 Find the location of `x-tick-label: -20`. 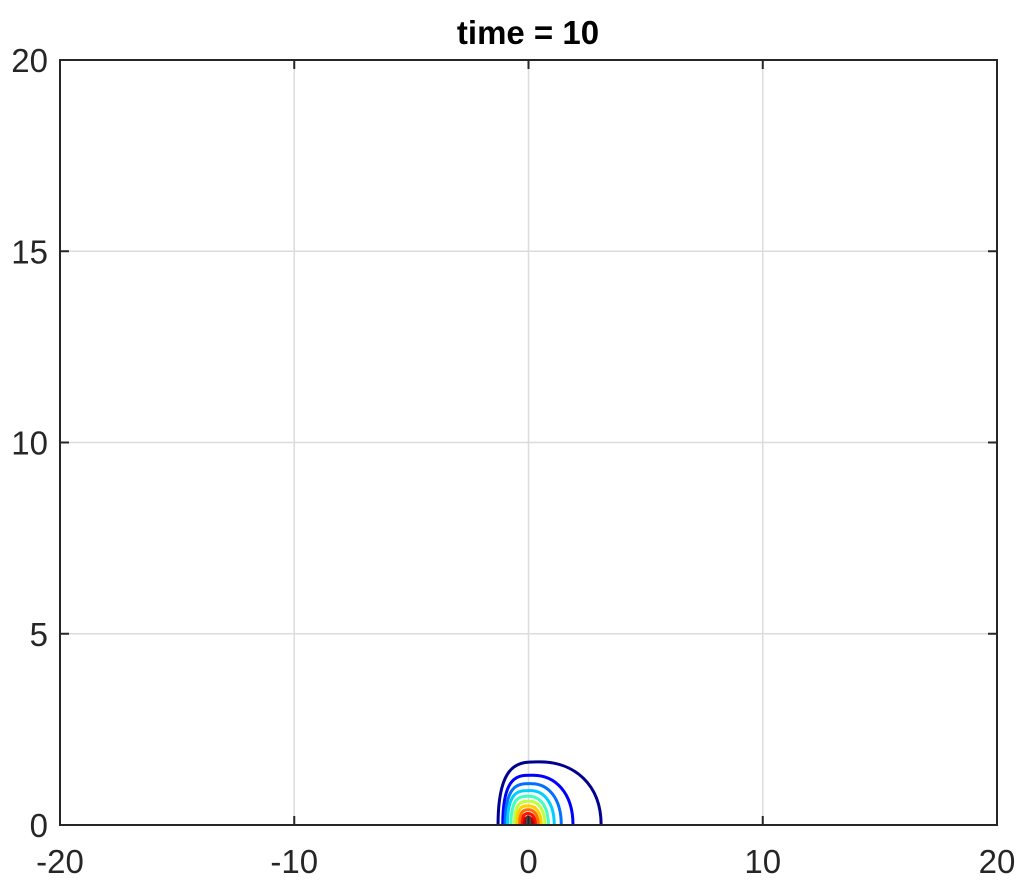

x-tick-label: -20 is located at coordinates (60, 861).